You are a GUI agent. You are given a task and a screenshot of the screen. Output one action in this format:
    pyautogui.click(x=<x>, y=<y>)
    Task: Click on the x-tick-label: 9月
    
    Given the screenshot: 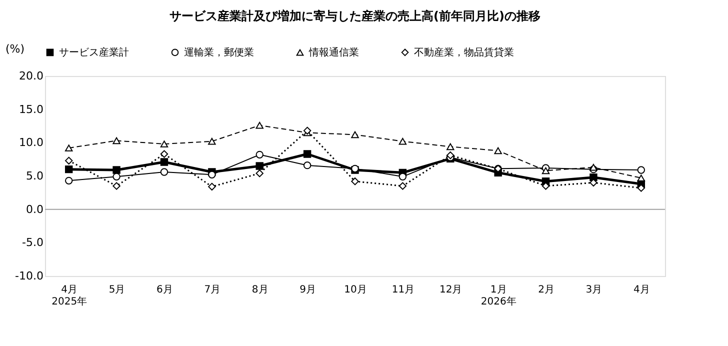 What is the action you would take?
    pyautogui.click(x=308, y=290)
    